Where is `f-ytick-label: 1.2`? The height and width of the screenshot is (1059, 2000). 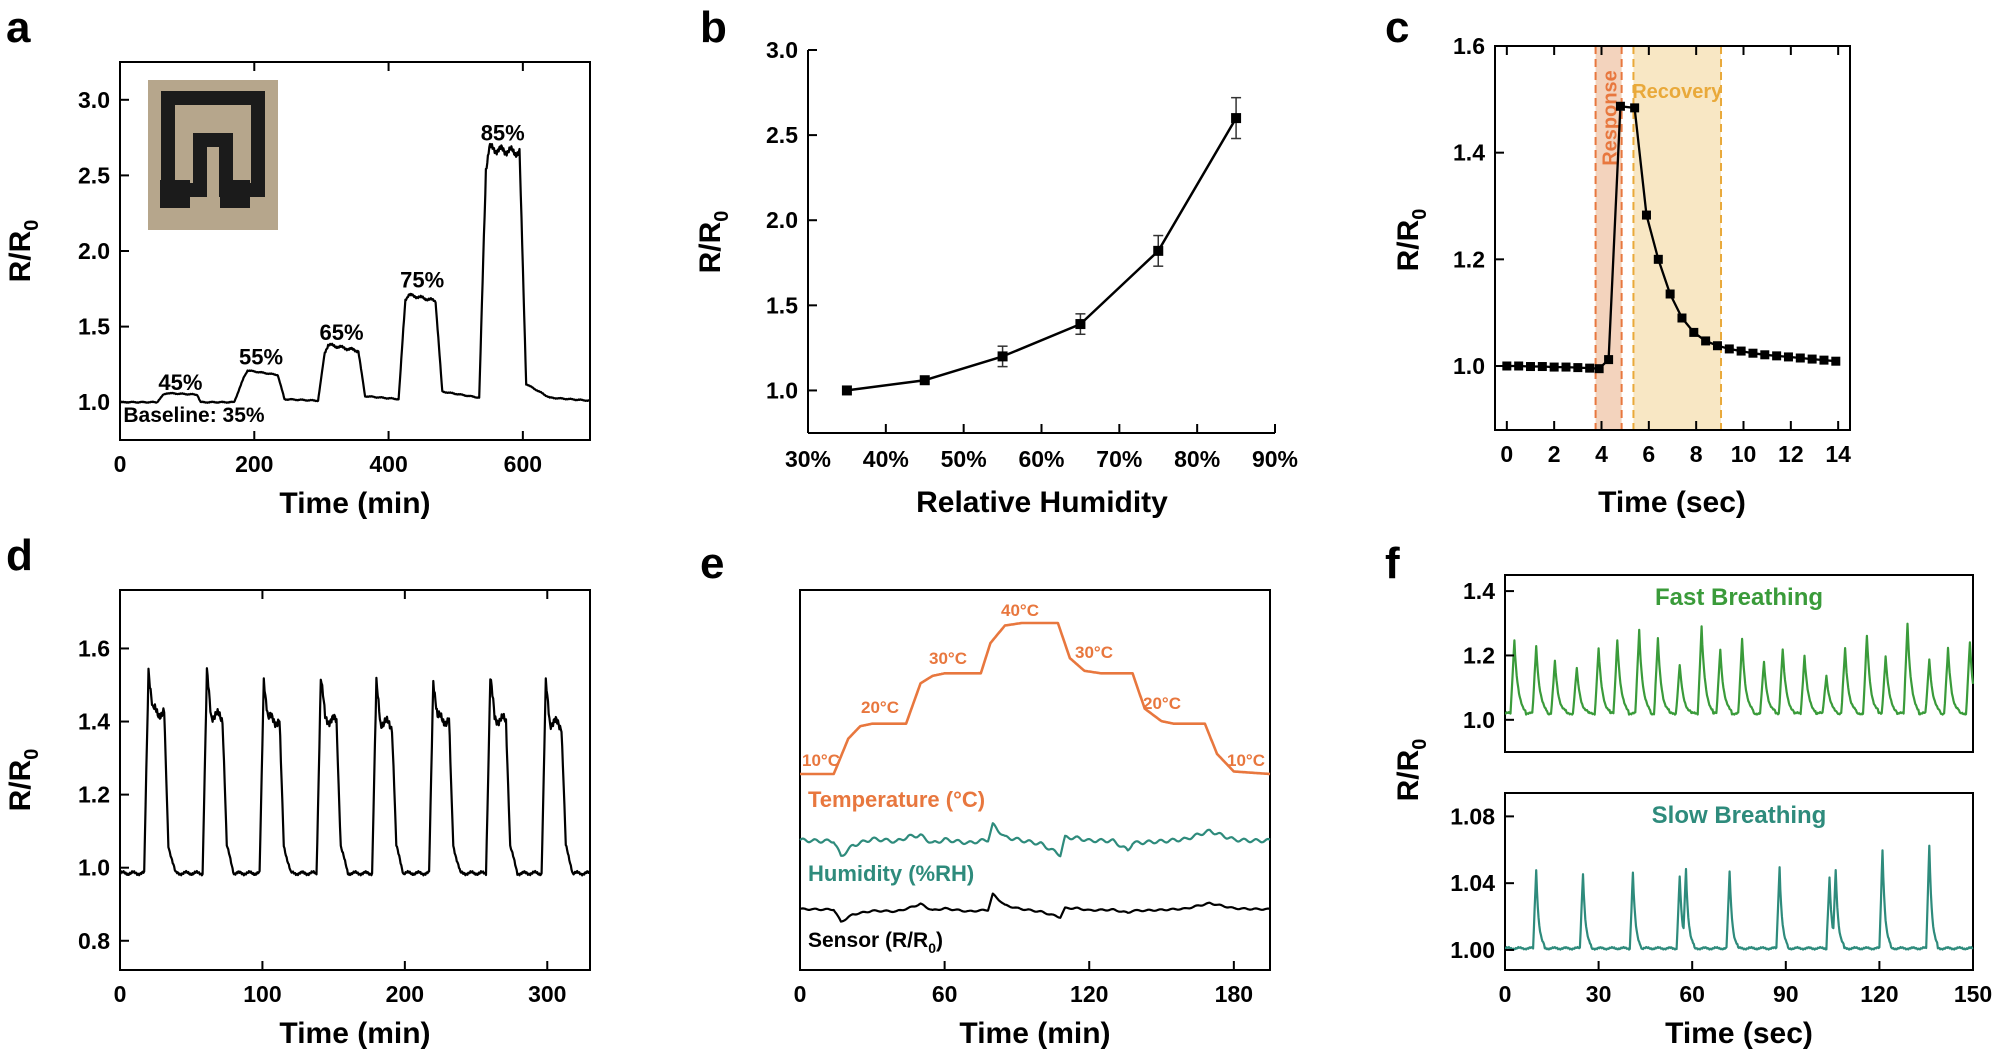 f-ytick-label: 1.2 is located at coordinates (1479, 655).